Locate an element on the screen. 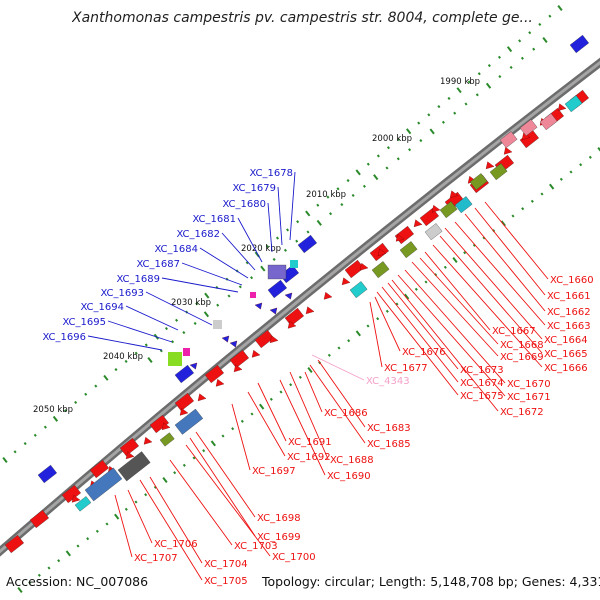 This screenshot has width=600, height=600. reverse-gene-dark is located at coordinates (134, 466).